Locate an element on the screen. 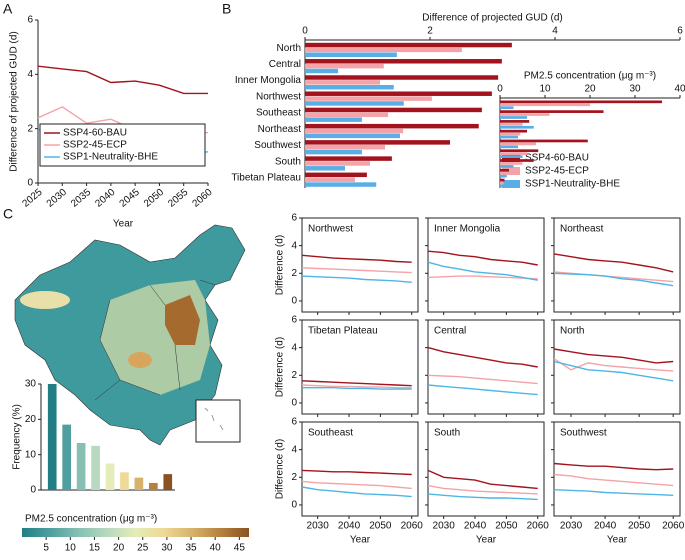 This screenshot has width=685, height=560. x-tick-label: 2035 is located at coordinates (81, 198).